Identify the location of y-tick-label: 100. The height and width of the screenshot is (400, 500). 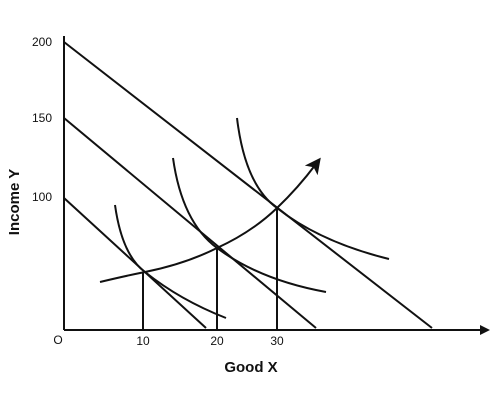
(42, 197).